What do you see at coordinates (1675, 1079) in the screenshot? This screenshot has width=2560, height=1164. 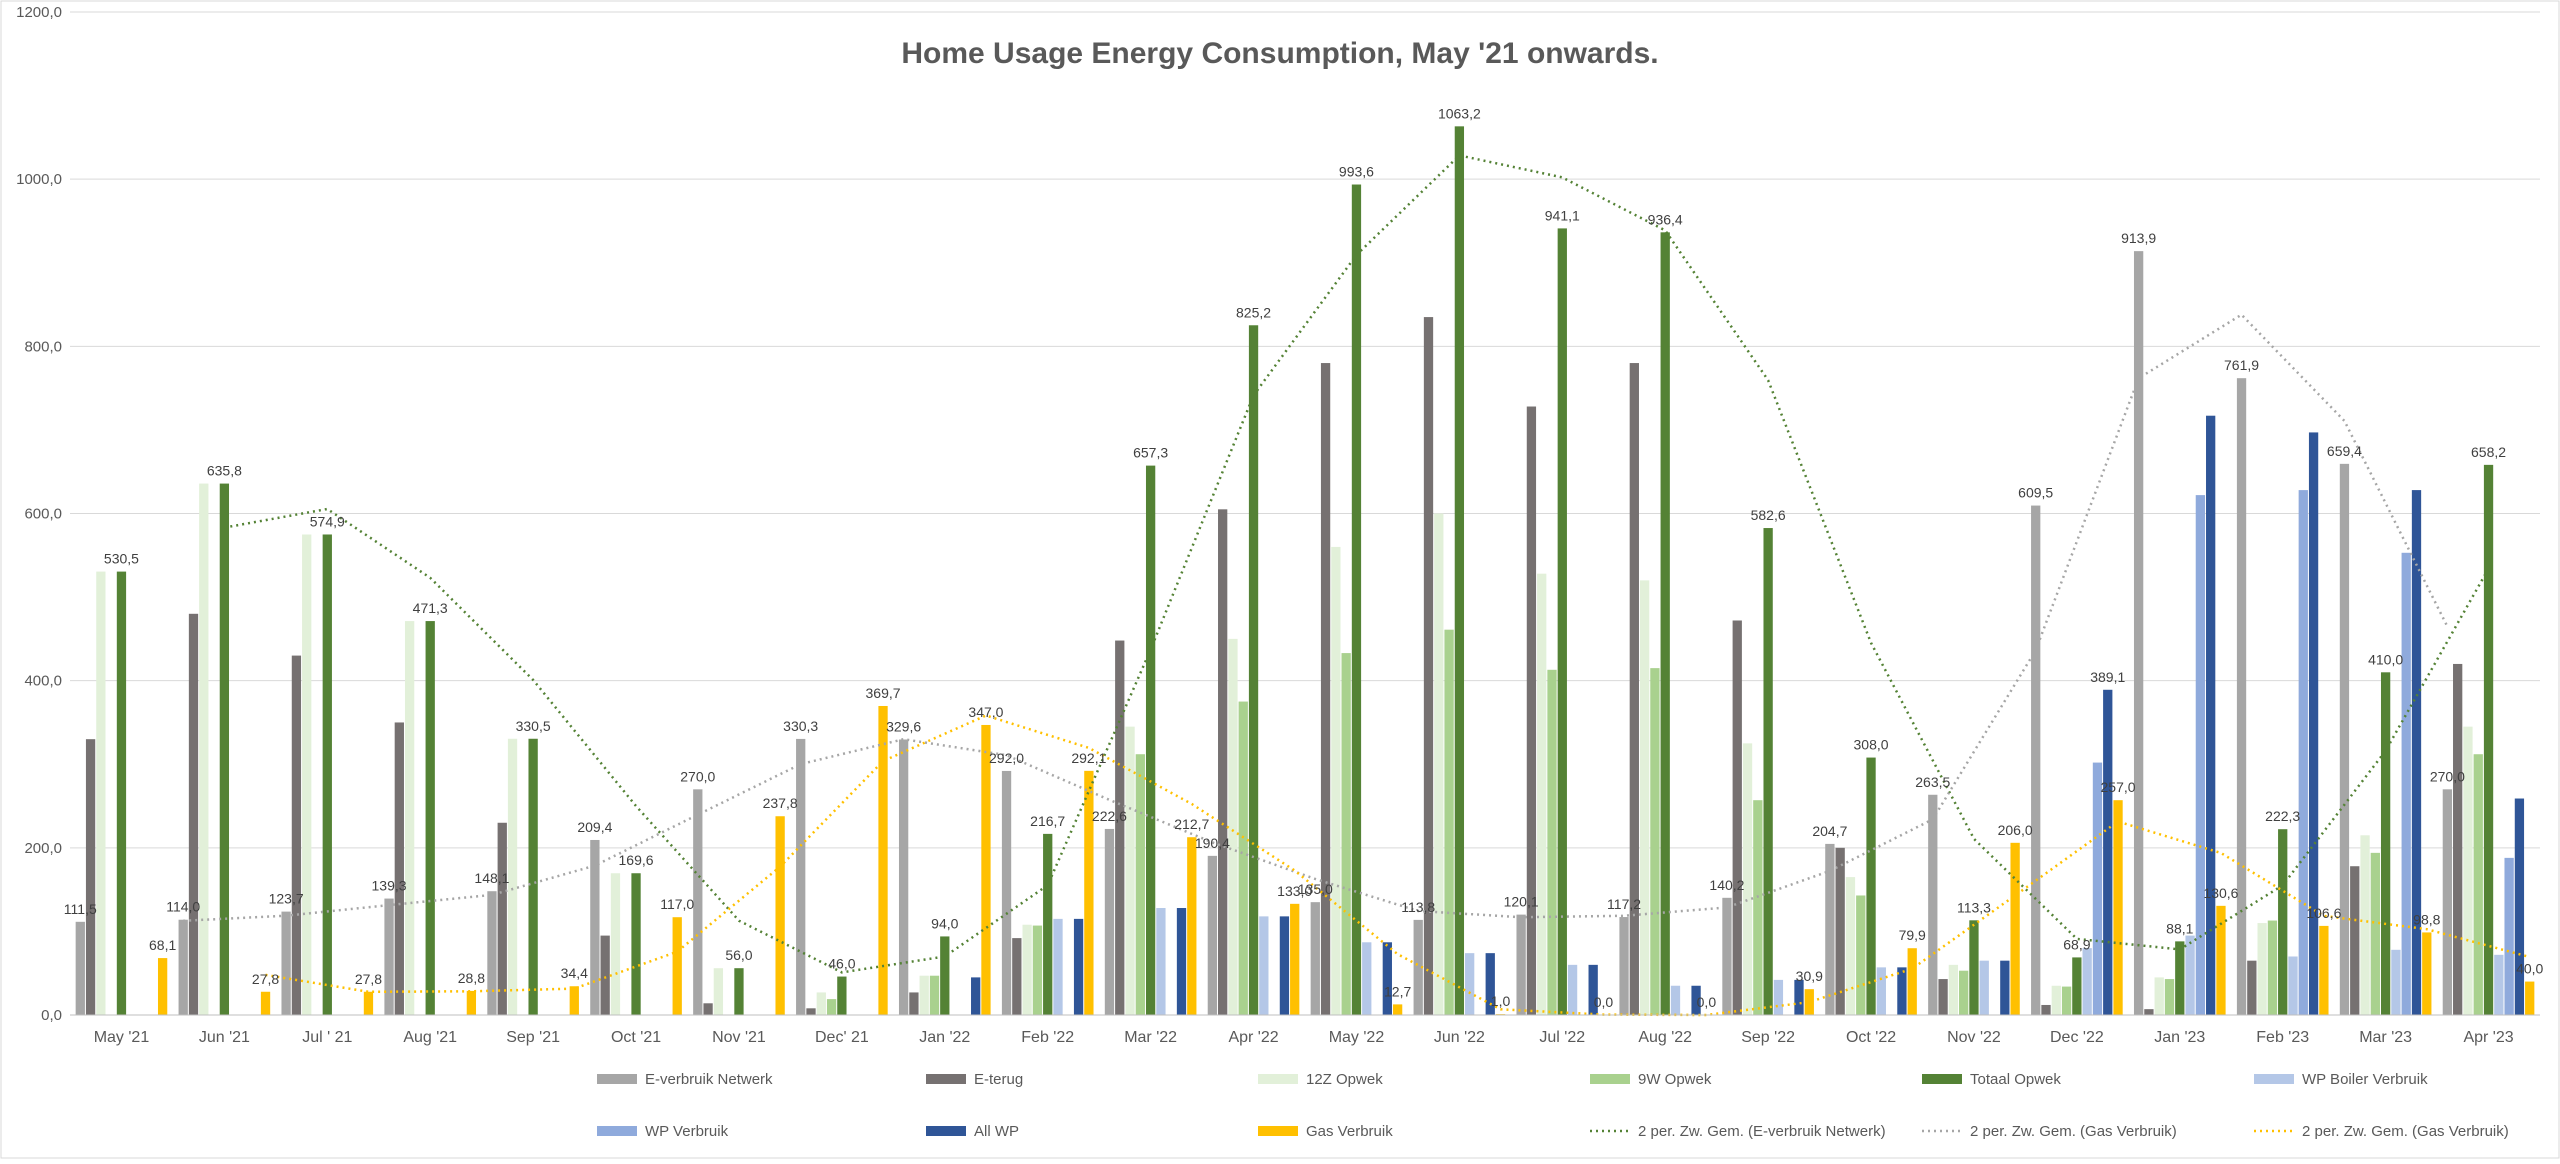 I see `legend-label: 9W Opwek` at bounding box center [1675, 1079].